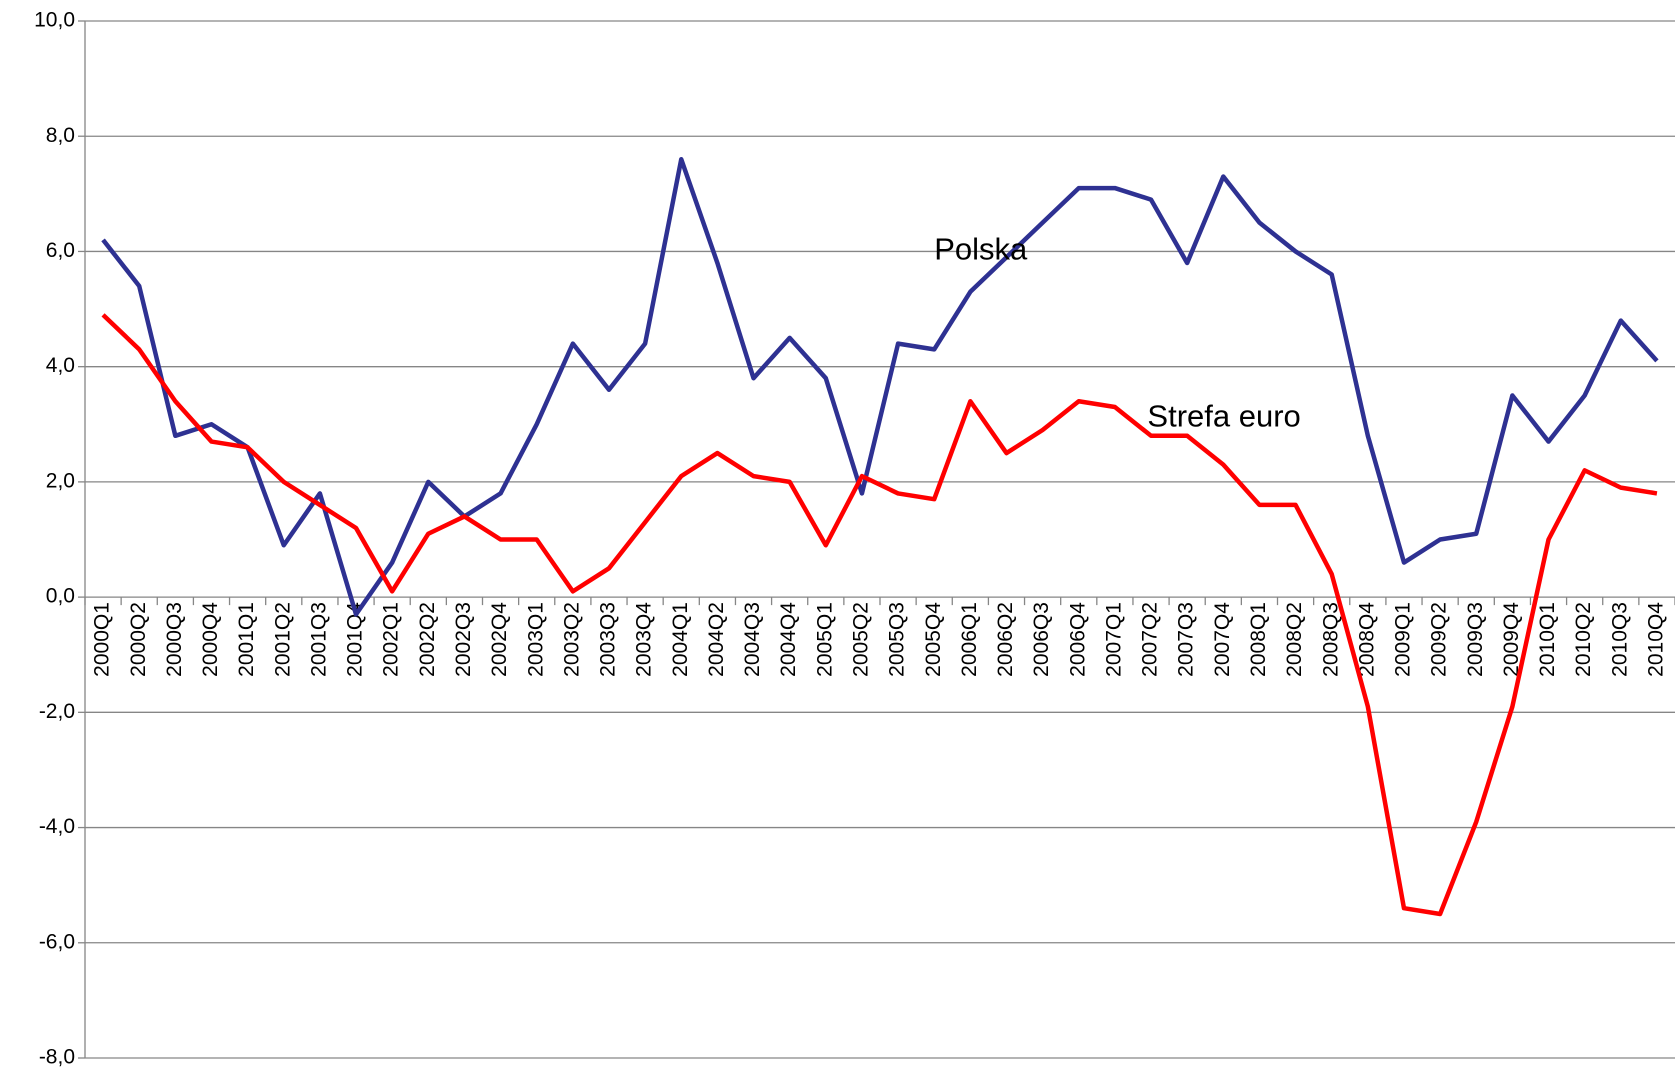 This screenshot has height=1071, width=1675. What do you see at coordinates (463, 639) in the screenshot?
I see `x-tick-label: 2002Q3` at bounding box center [463, 639].